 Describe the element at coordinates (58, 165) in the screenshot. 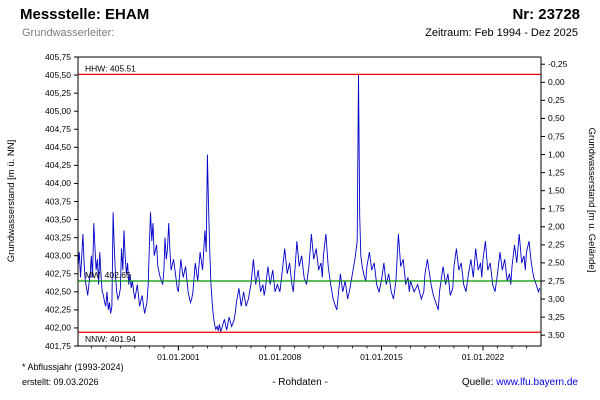

I see `left-tick-label: 404,25` at that location.